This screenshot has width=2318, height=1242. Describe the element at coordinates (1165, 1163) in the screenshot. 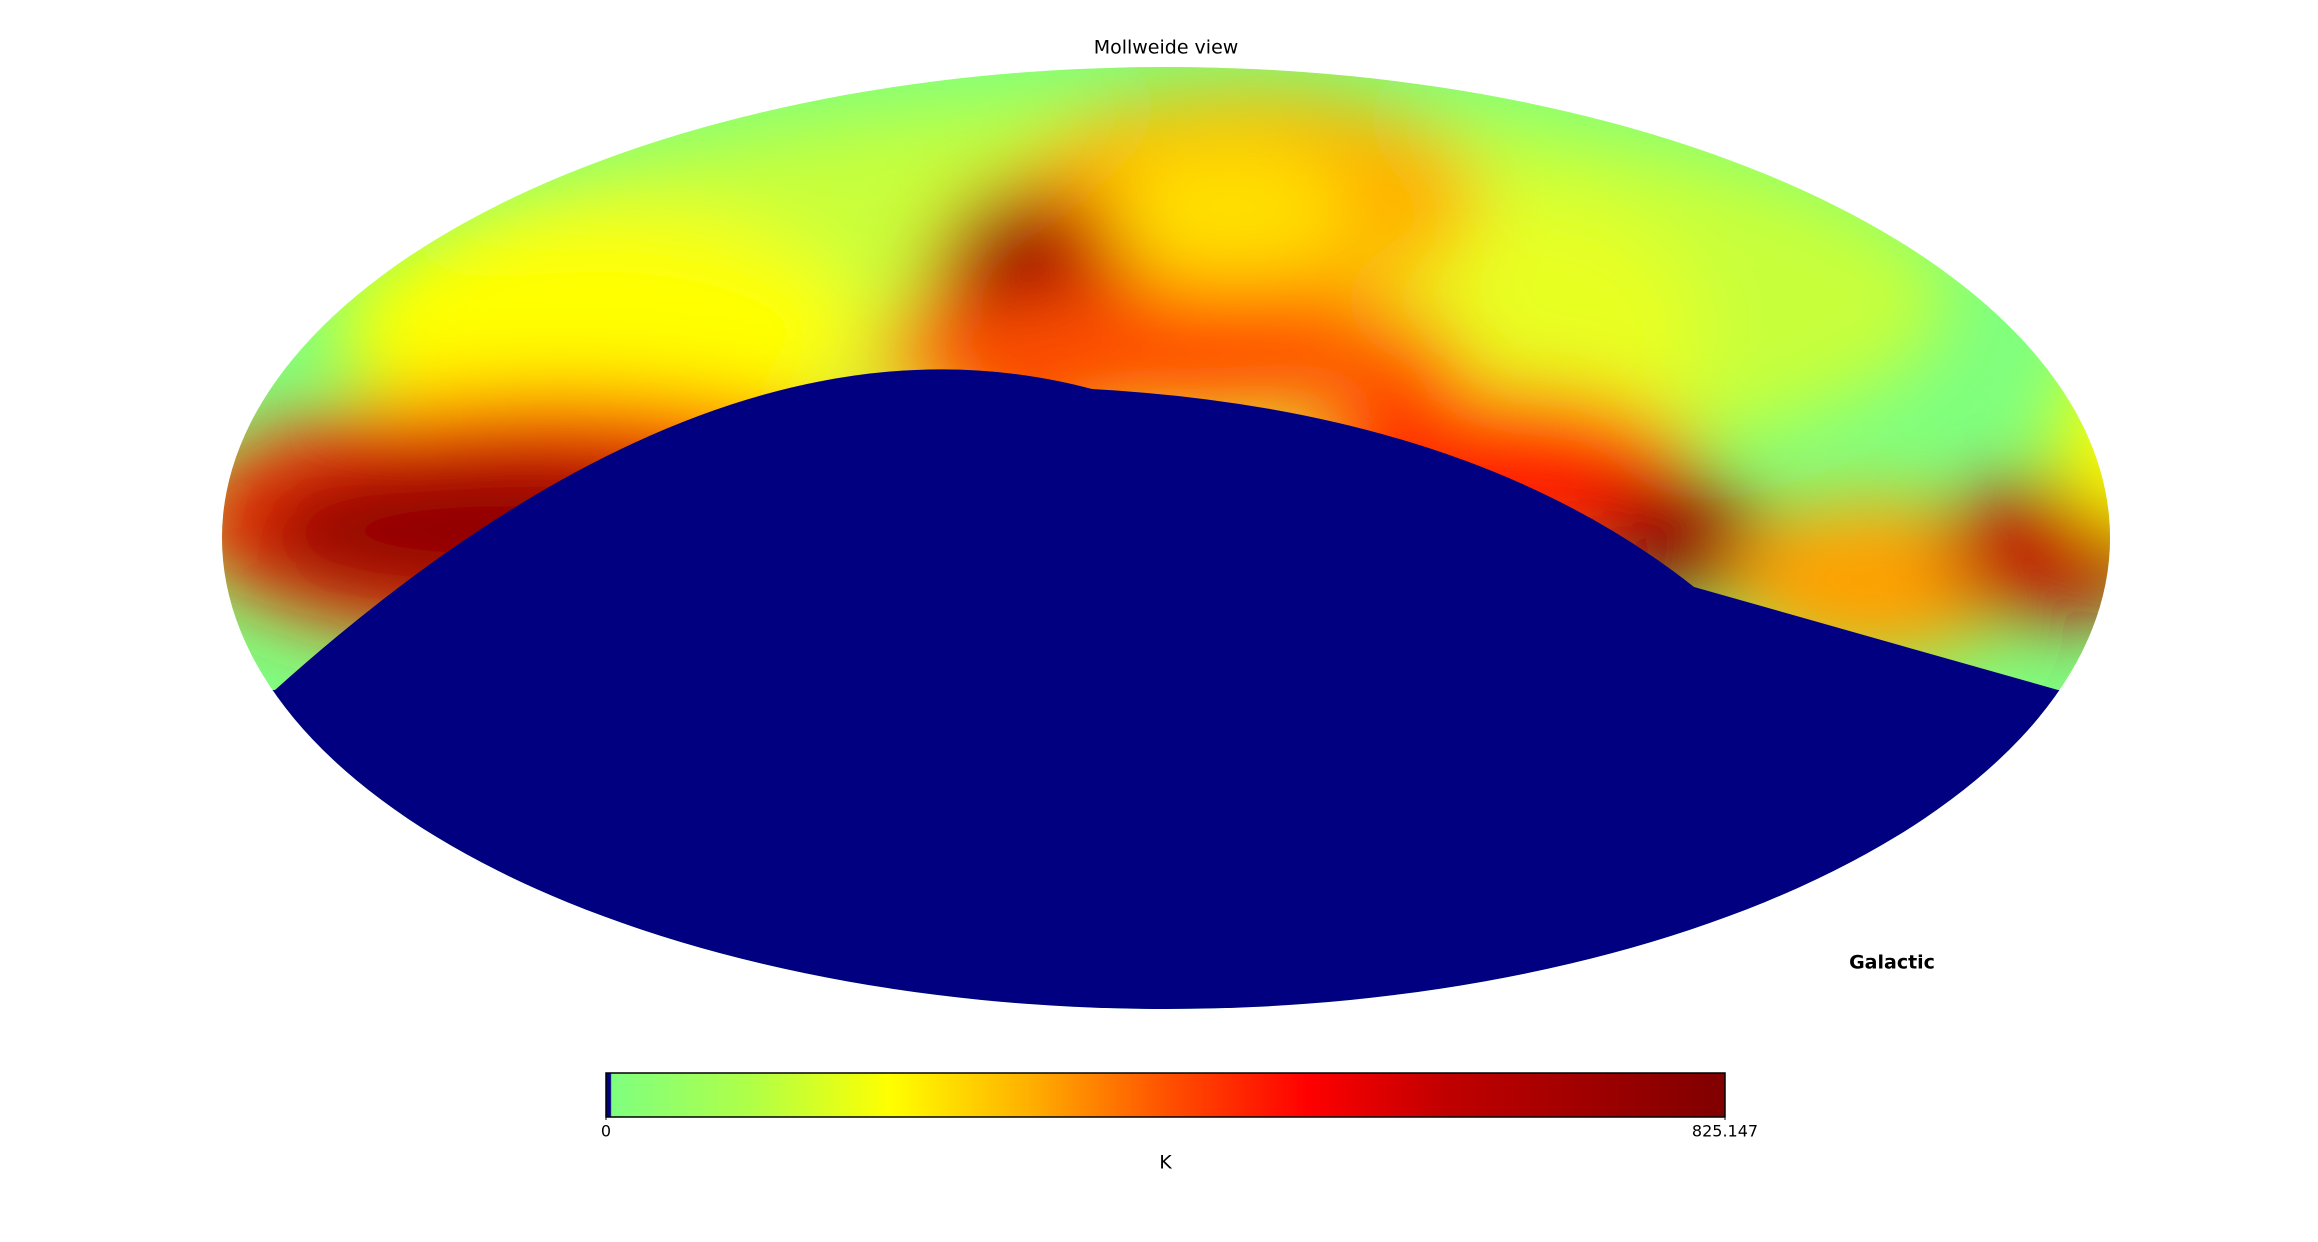

I see `colorbar-label: K` at that location.